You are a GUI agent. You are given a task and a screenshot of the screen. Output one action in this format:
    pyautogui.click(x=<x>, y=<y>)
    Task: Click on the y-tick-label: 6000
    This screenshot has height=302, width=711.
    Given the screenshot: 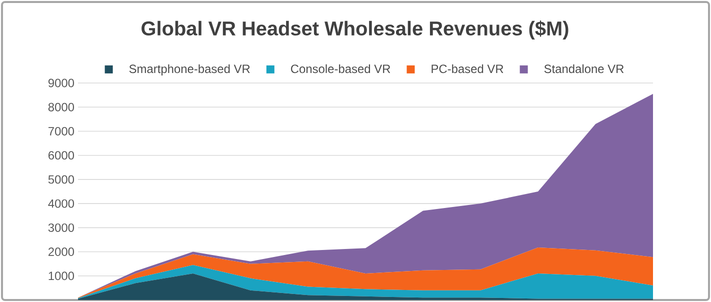 What is the action you would take?
    pyautogui.click(x=61, y=155)
    